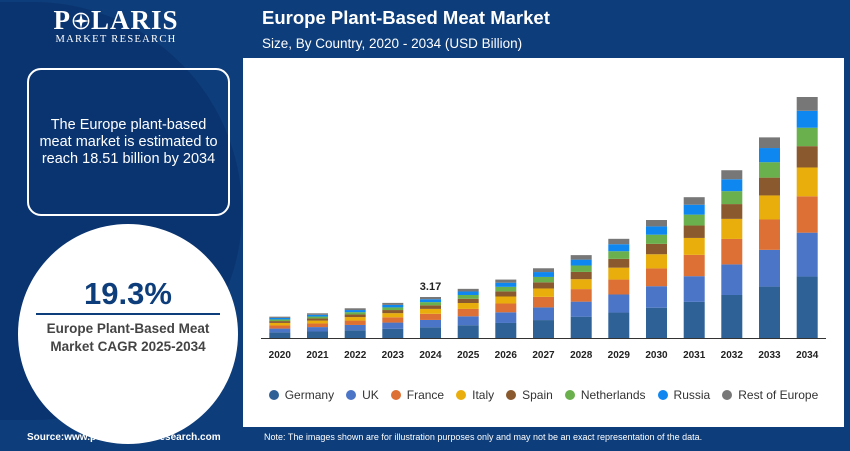 This screenshot has height=451, width=850. What do you see at coordinates (317, 334) in the screenshot?
I see `bar-segment-germany-2021` at bounding box center [317, 334].